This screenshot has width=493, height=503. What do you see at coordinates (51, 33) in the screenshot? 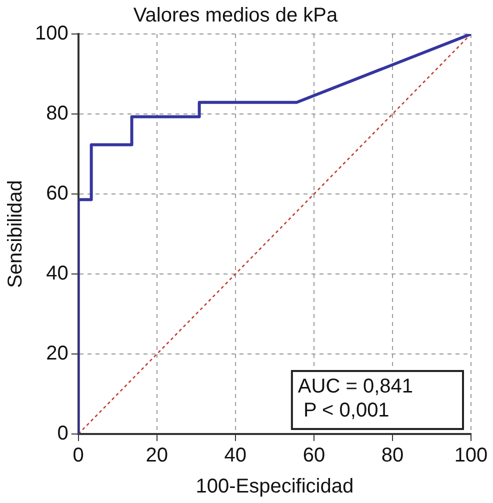
I see `y-tick-label: 100` at bounding box center [51, 33].